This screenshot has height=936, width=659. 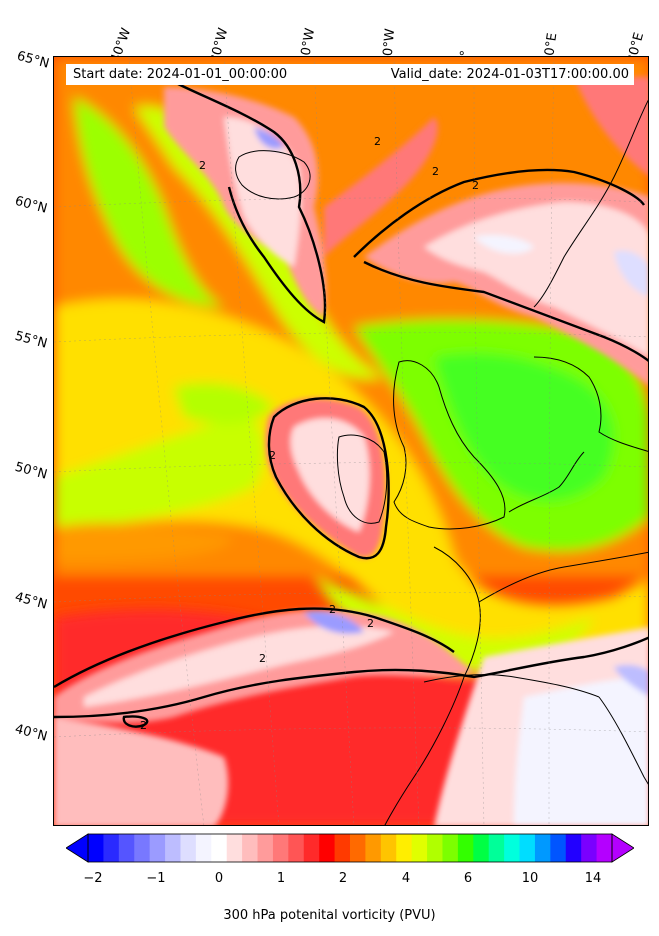 What do you see at coordinates (31, 471) in the screenshot?
I see `lat-label-50n: 50°N` at bounding box center [31, 471].